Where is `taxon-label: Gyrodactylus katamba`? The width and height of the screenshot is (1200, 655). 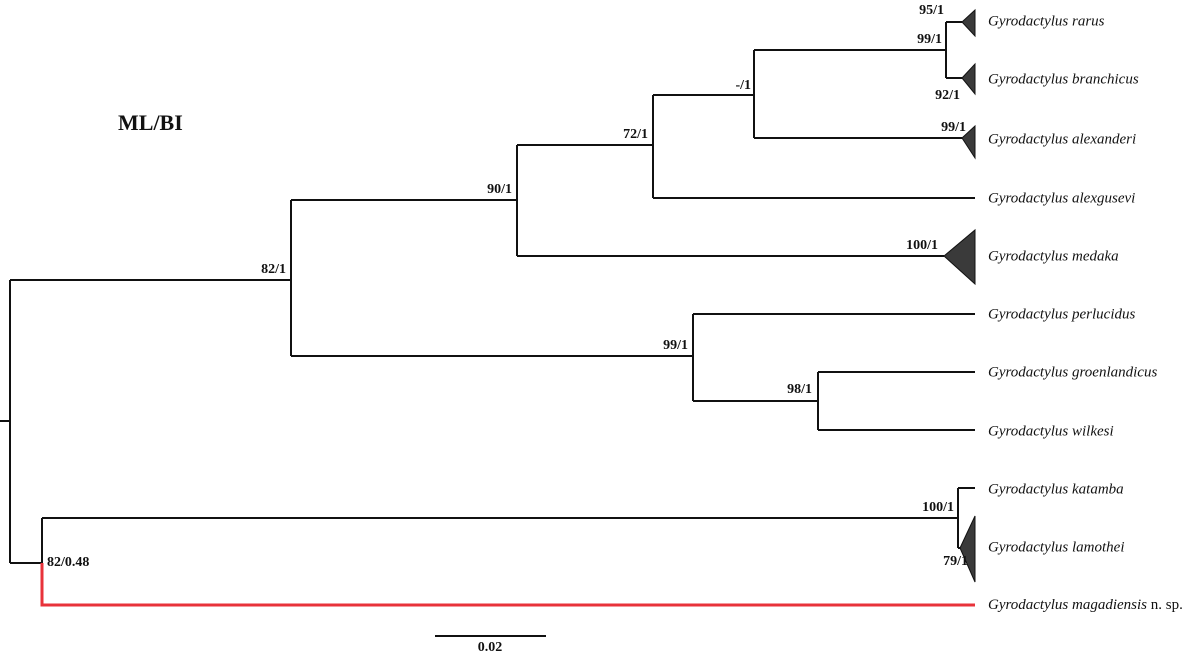 taxon-label: Gyrodactylus katamba is located at coordinates (1056, 489).